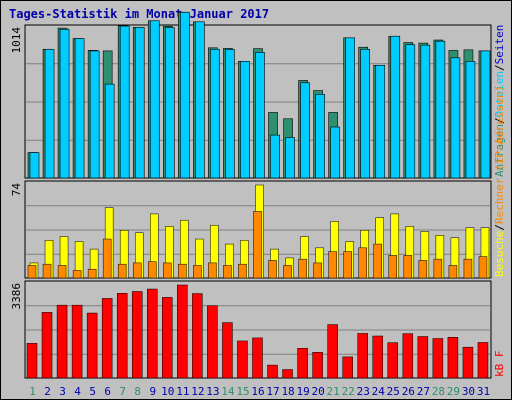 Image resolution: width=512 pixels, height=401 pixels. Describe the element at coordinates (242, 391) in the screenshot. I see `day-label: 15` at that location.